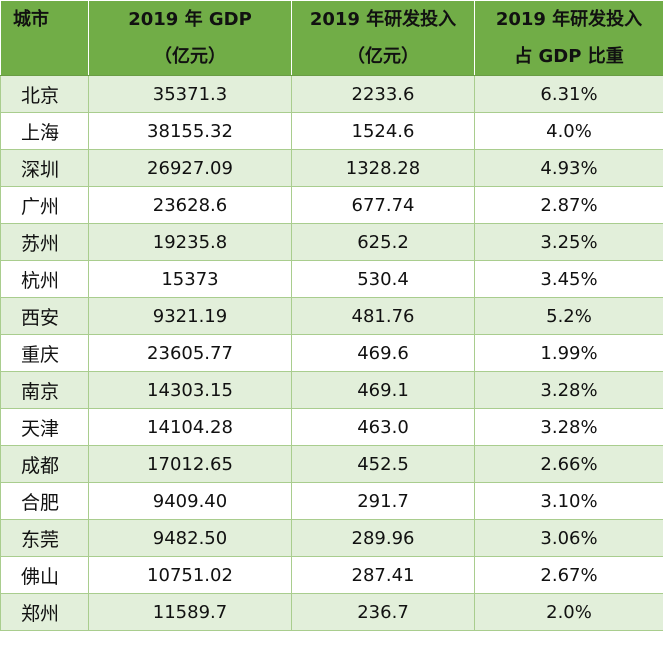 This screenshot has height=647, width=663. What do you see at coordinates (568, 205) in the screenshot?
I see `cell-rd-ratio: 2.87%` at bounding box center [568, 205].